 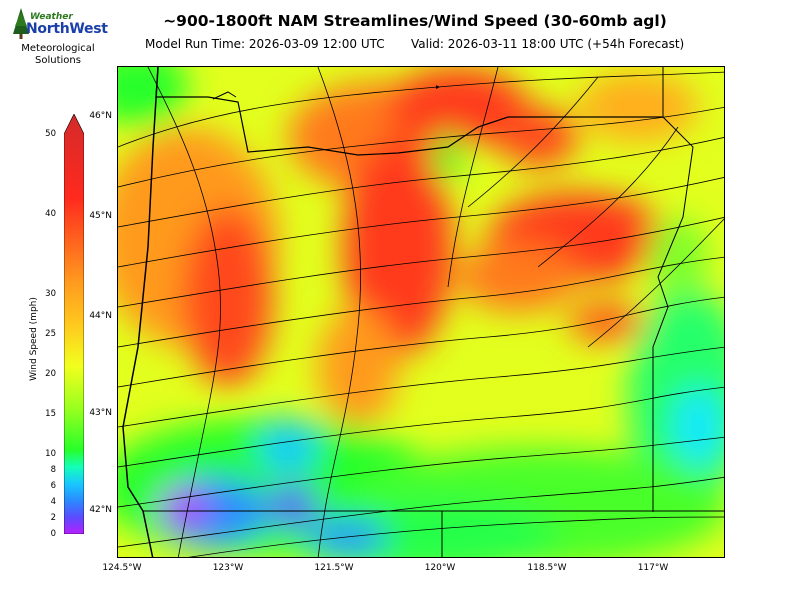 What do you see at coordinates (58, 48) in the screenshot?
I see `logo-tagline-line1: Meteorological` at bounding box center [58, 48].